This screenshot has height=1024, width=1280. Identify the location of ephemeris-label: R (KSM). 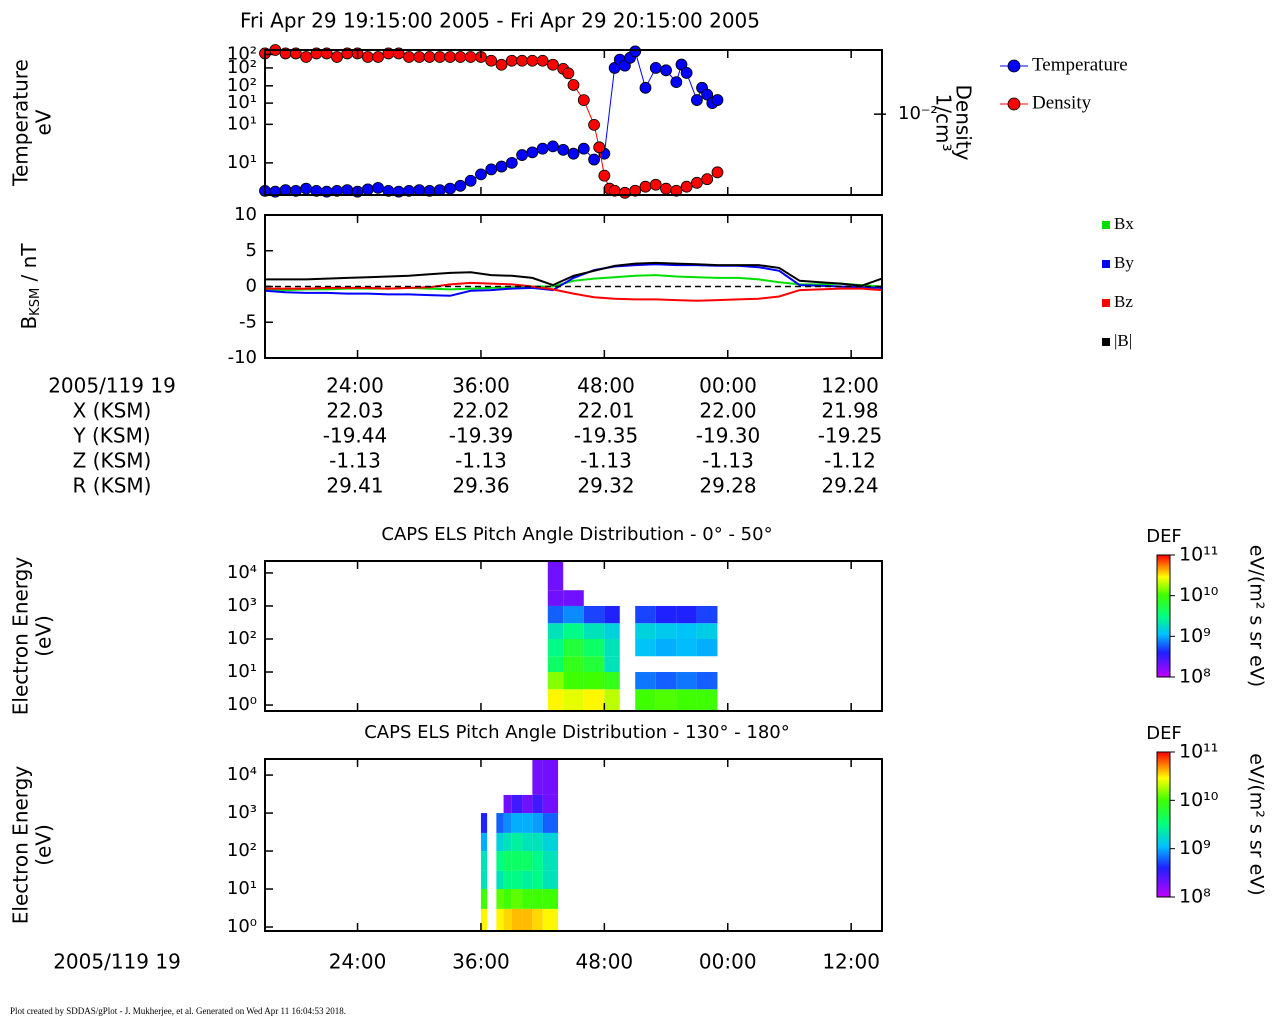
(112, 486).